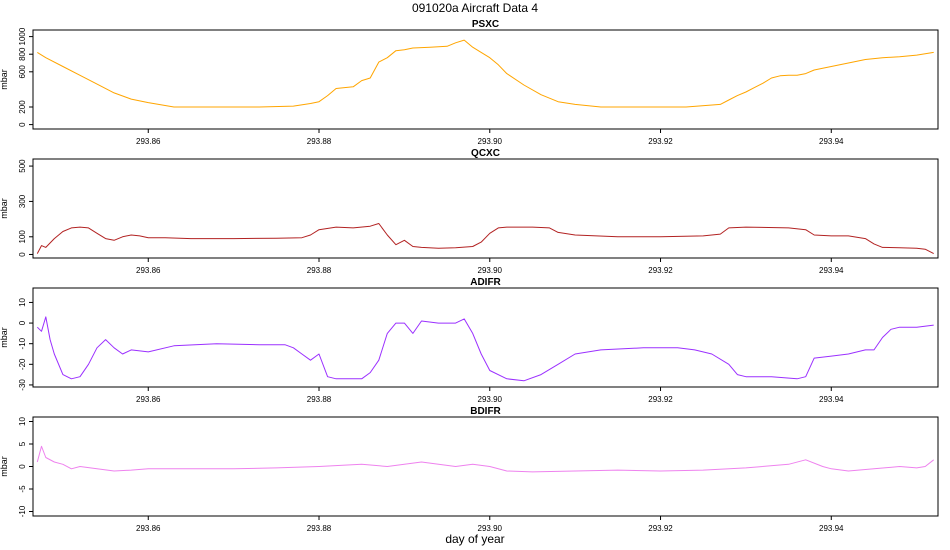 This screenshot has width=950, height=550. Describe the element at coordinates (474, 539) in the screenshot. I see `x-axis-label: day of year` at that location.